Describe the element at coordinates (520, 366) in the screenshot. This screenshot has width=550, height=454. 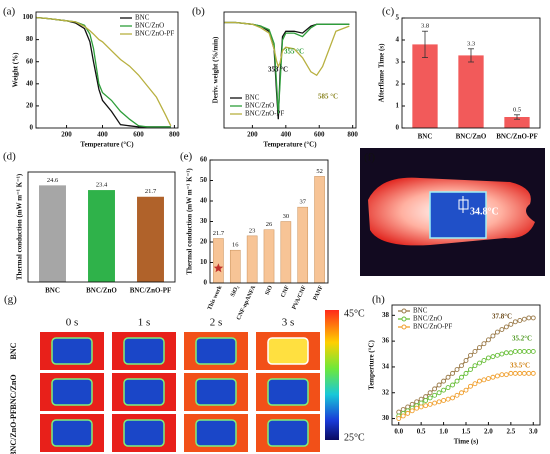
I see `annotation: 33.5°C` at that location.